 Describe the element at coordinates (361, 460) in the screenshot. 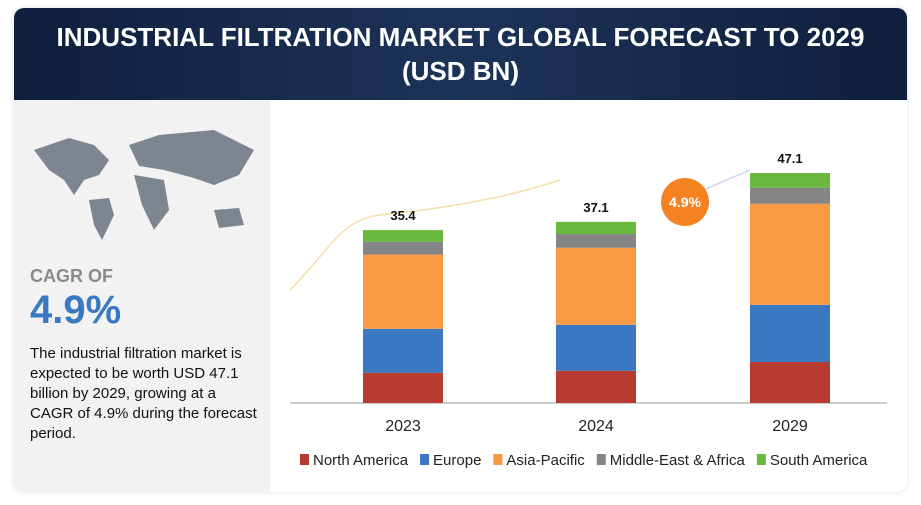

I see `legend-label: North America` at that location.